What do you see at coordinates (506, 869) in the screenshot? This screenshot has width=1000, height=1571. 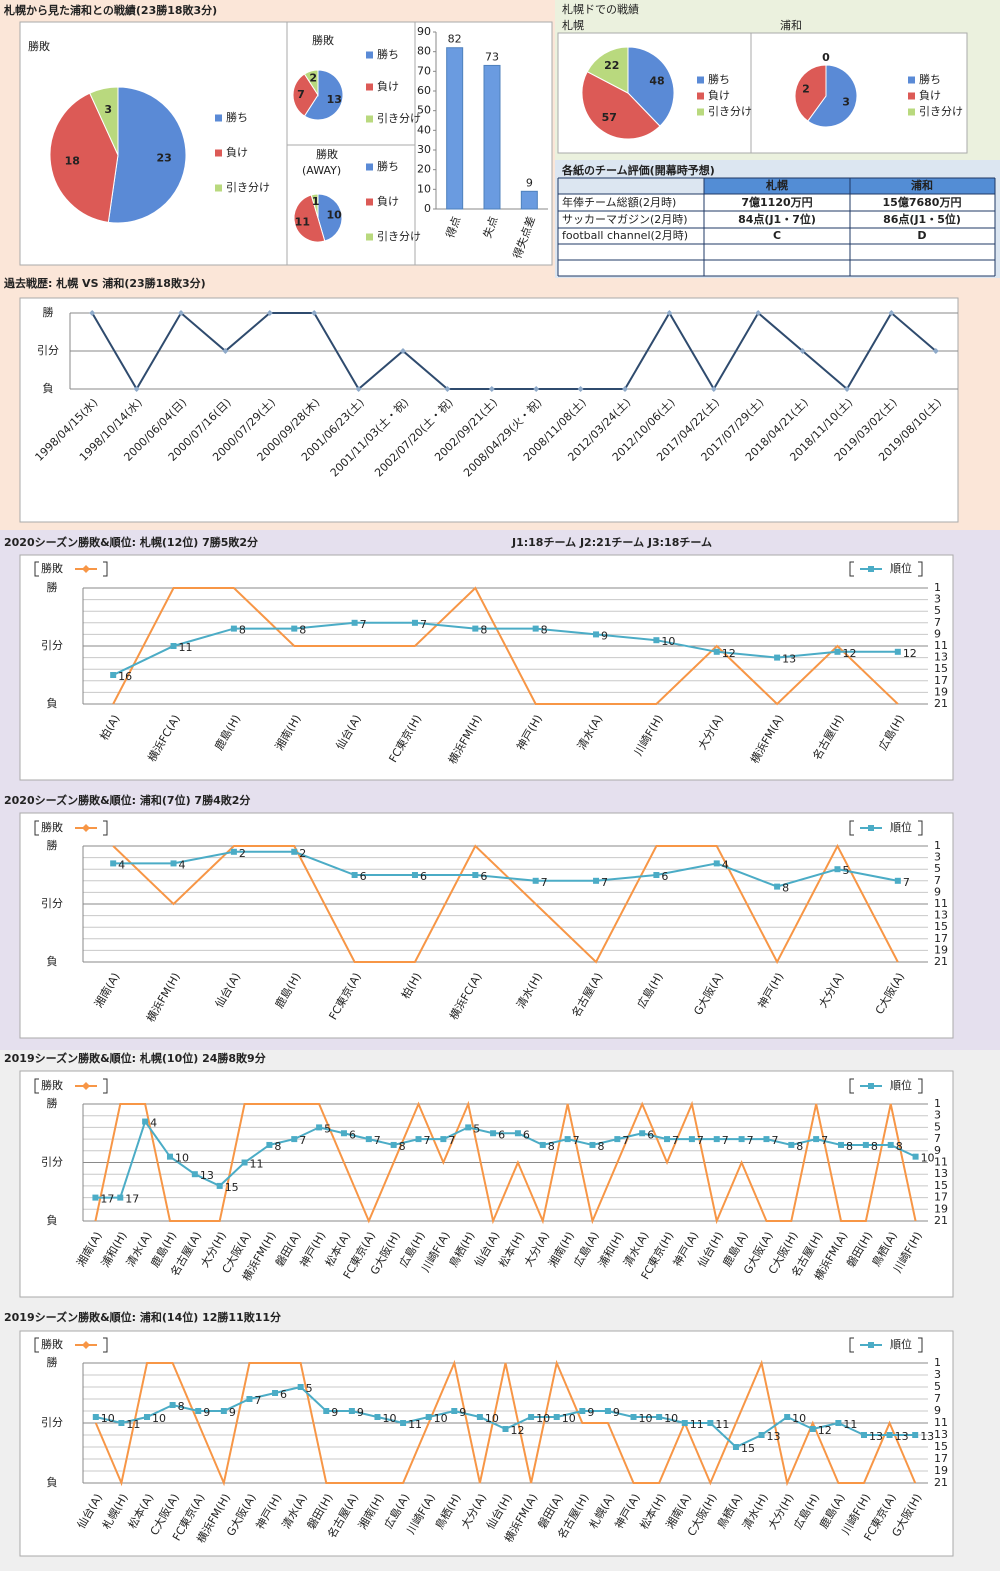 I see `series-line` at bounding box center [506, 869].